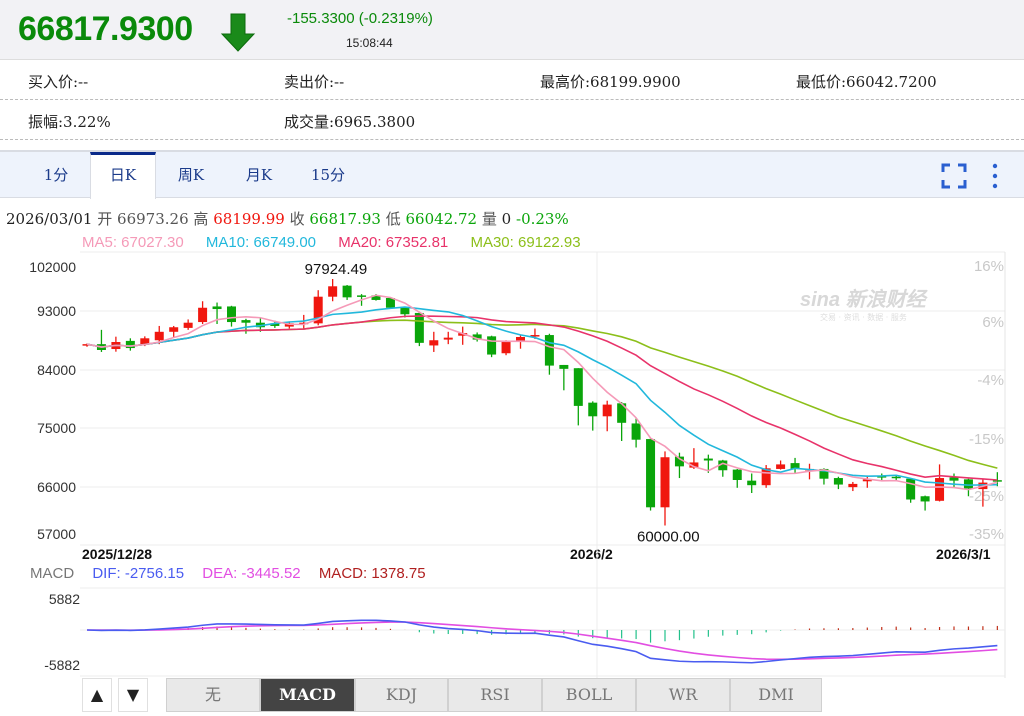 Image resolution: width=1024 pixels, height=716 pixels. I want to click on dea-line, so click(542, 641).